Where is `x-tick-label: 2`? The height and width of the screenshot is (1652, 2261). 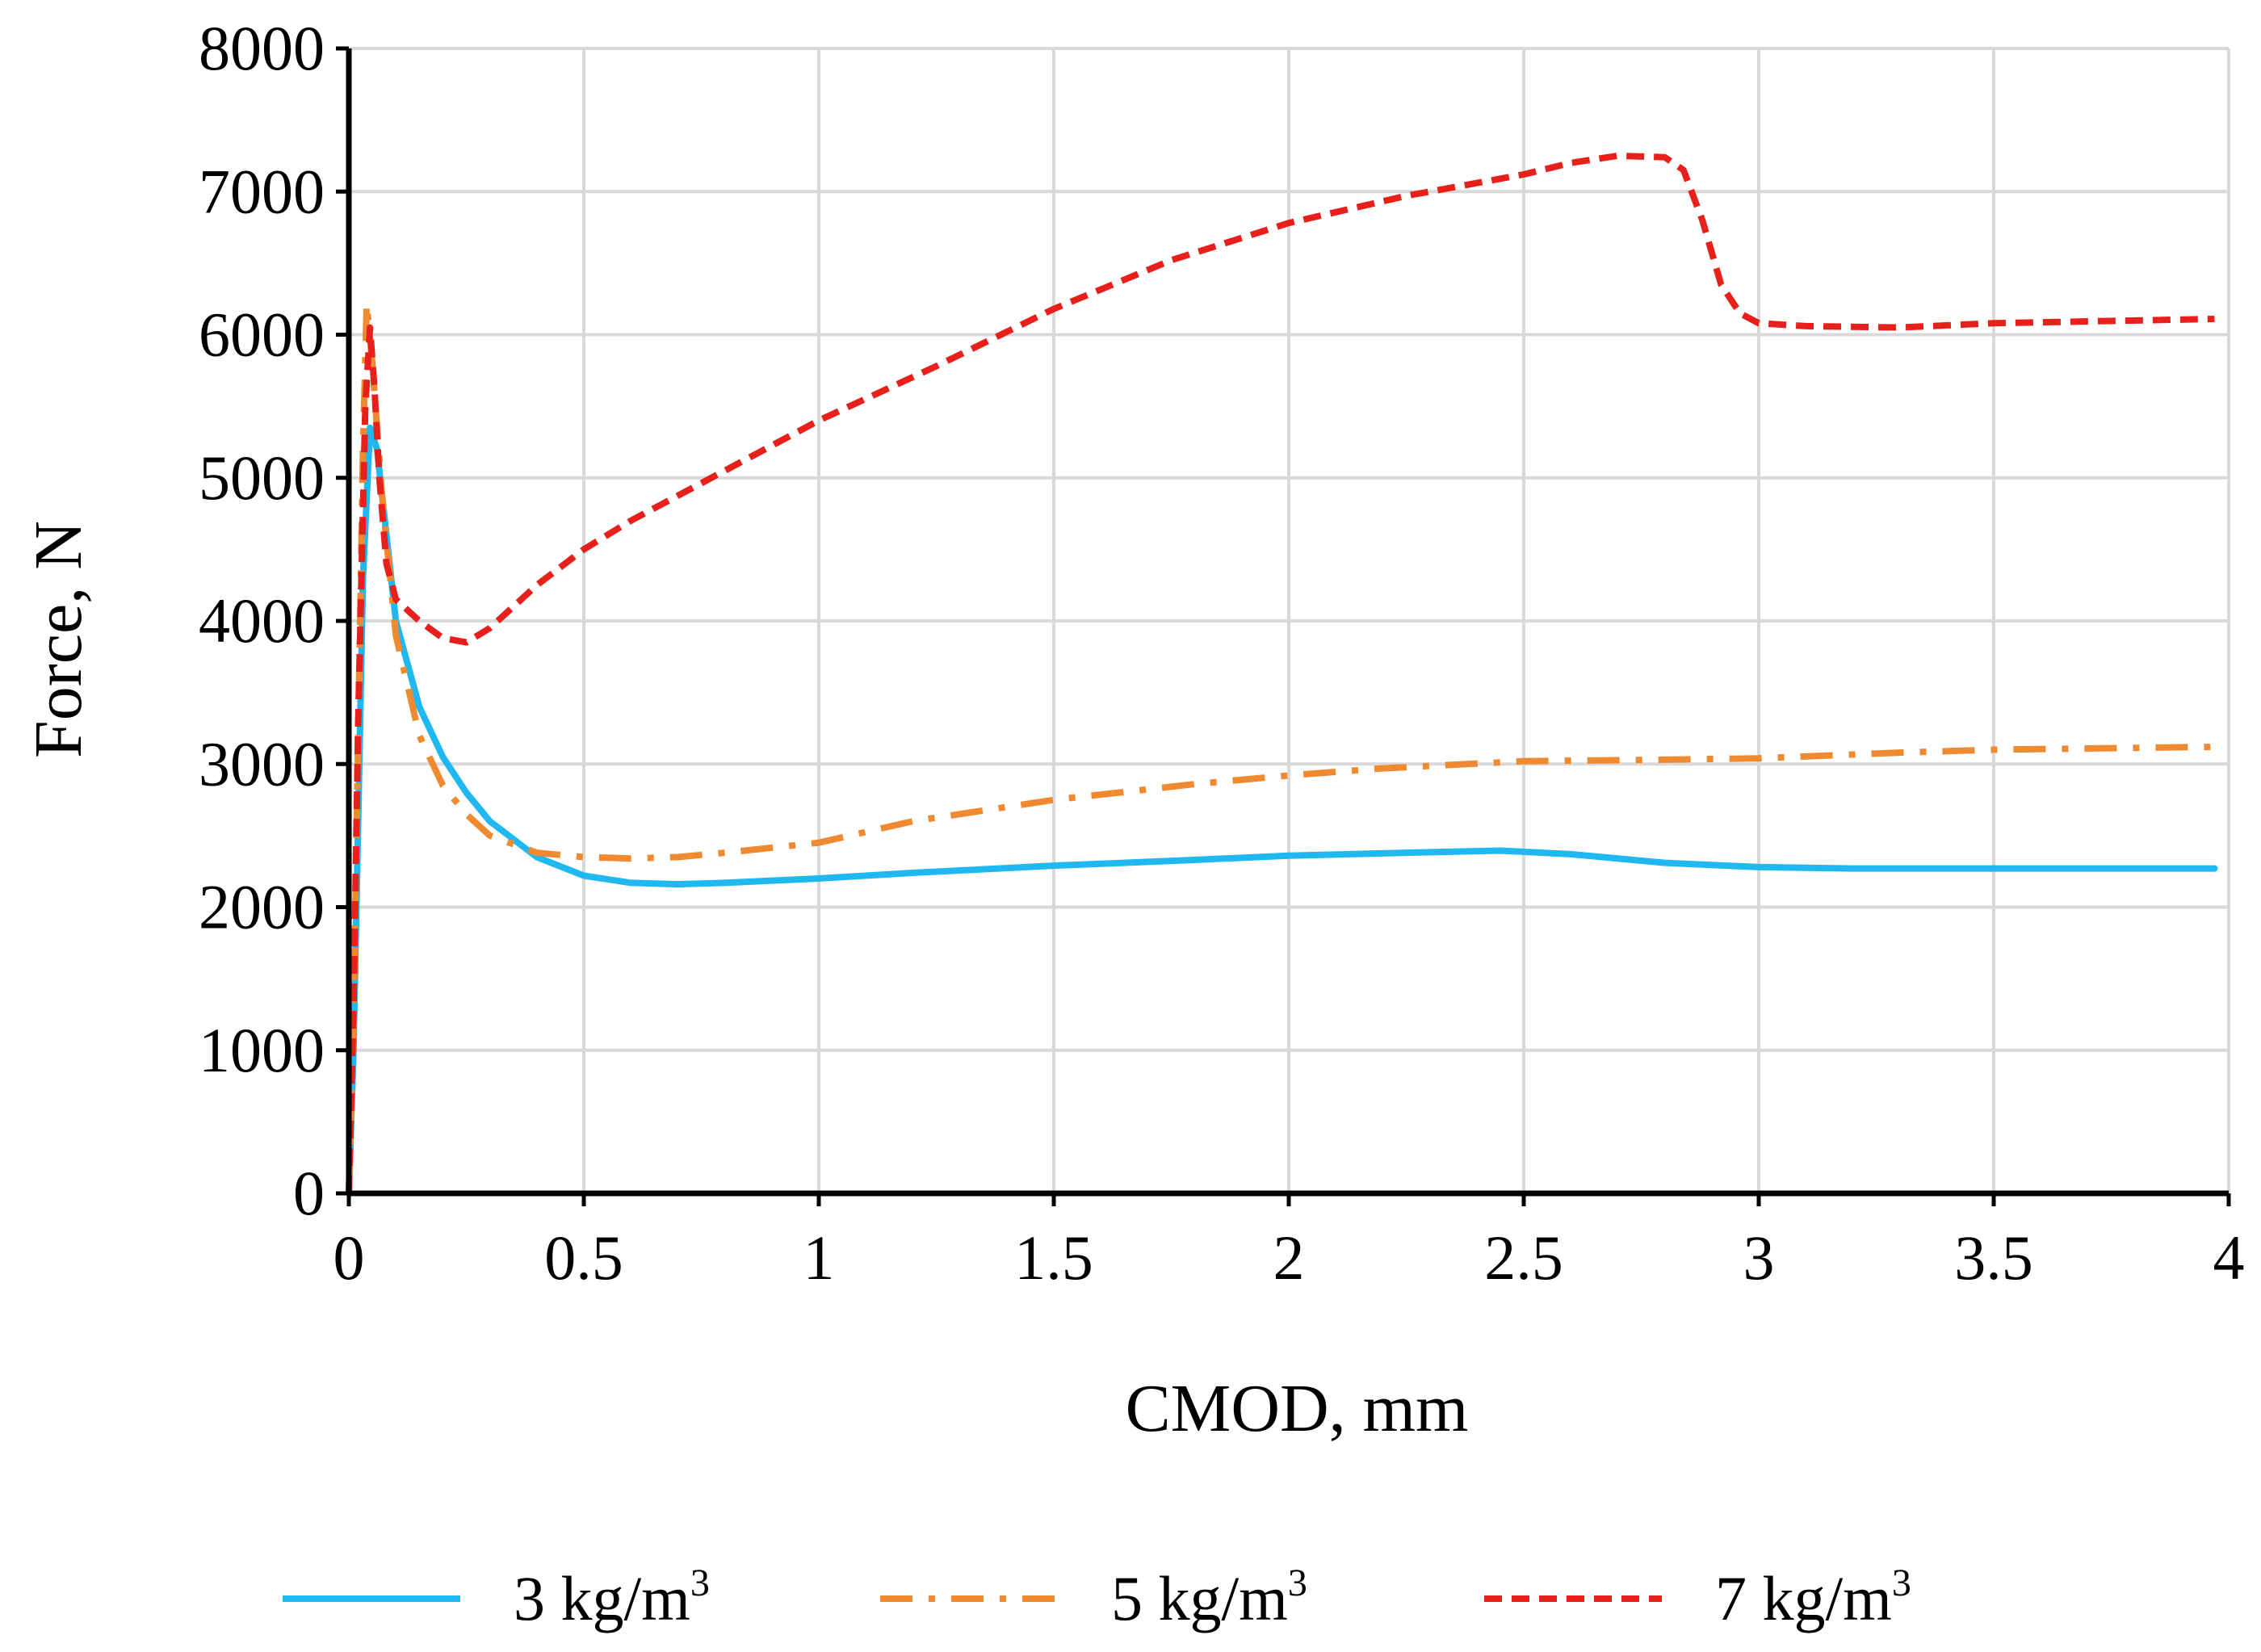 x-tick-label: 2 is located at coordinates (1289, 1257).